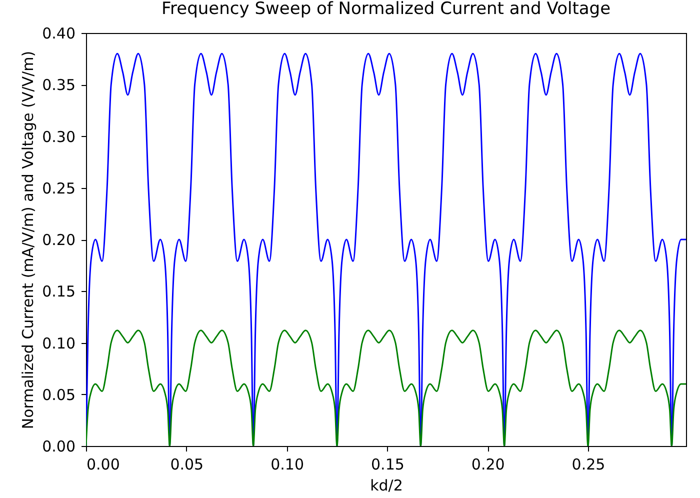  What do you see at coordinates (386, 9) in the screenshot?
I see `chart-title: Frequency Sweep of Normalized Current and Voltage` at bounding box center [386, 9].